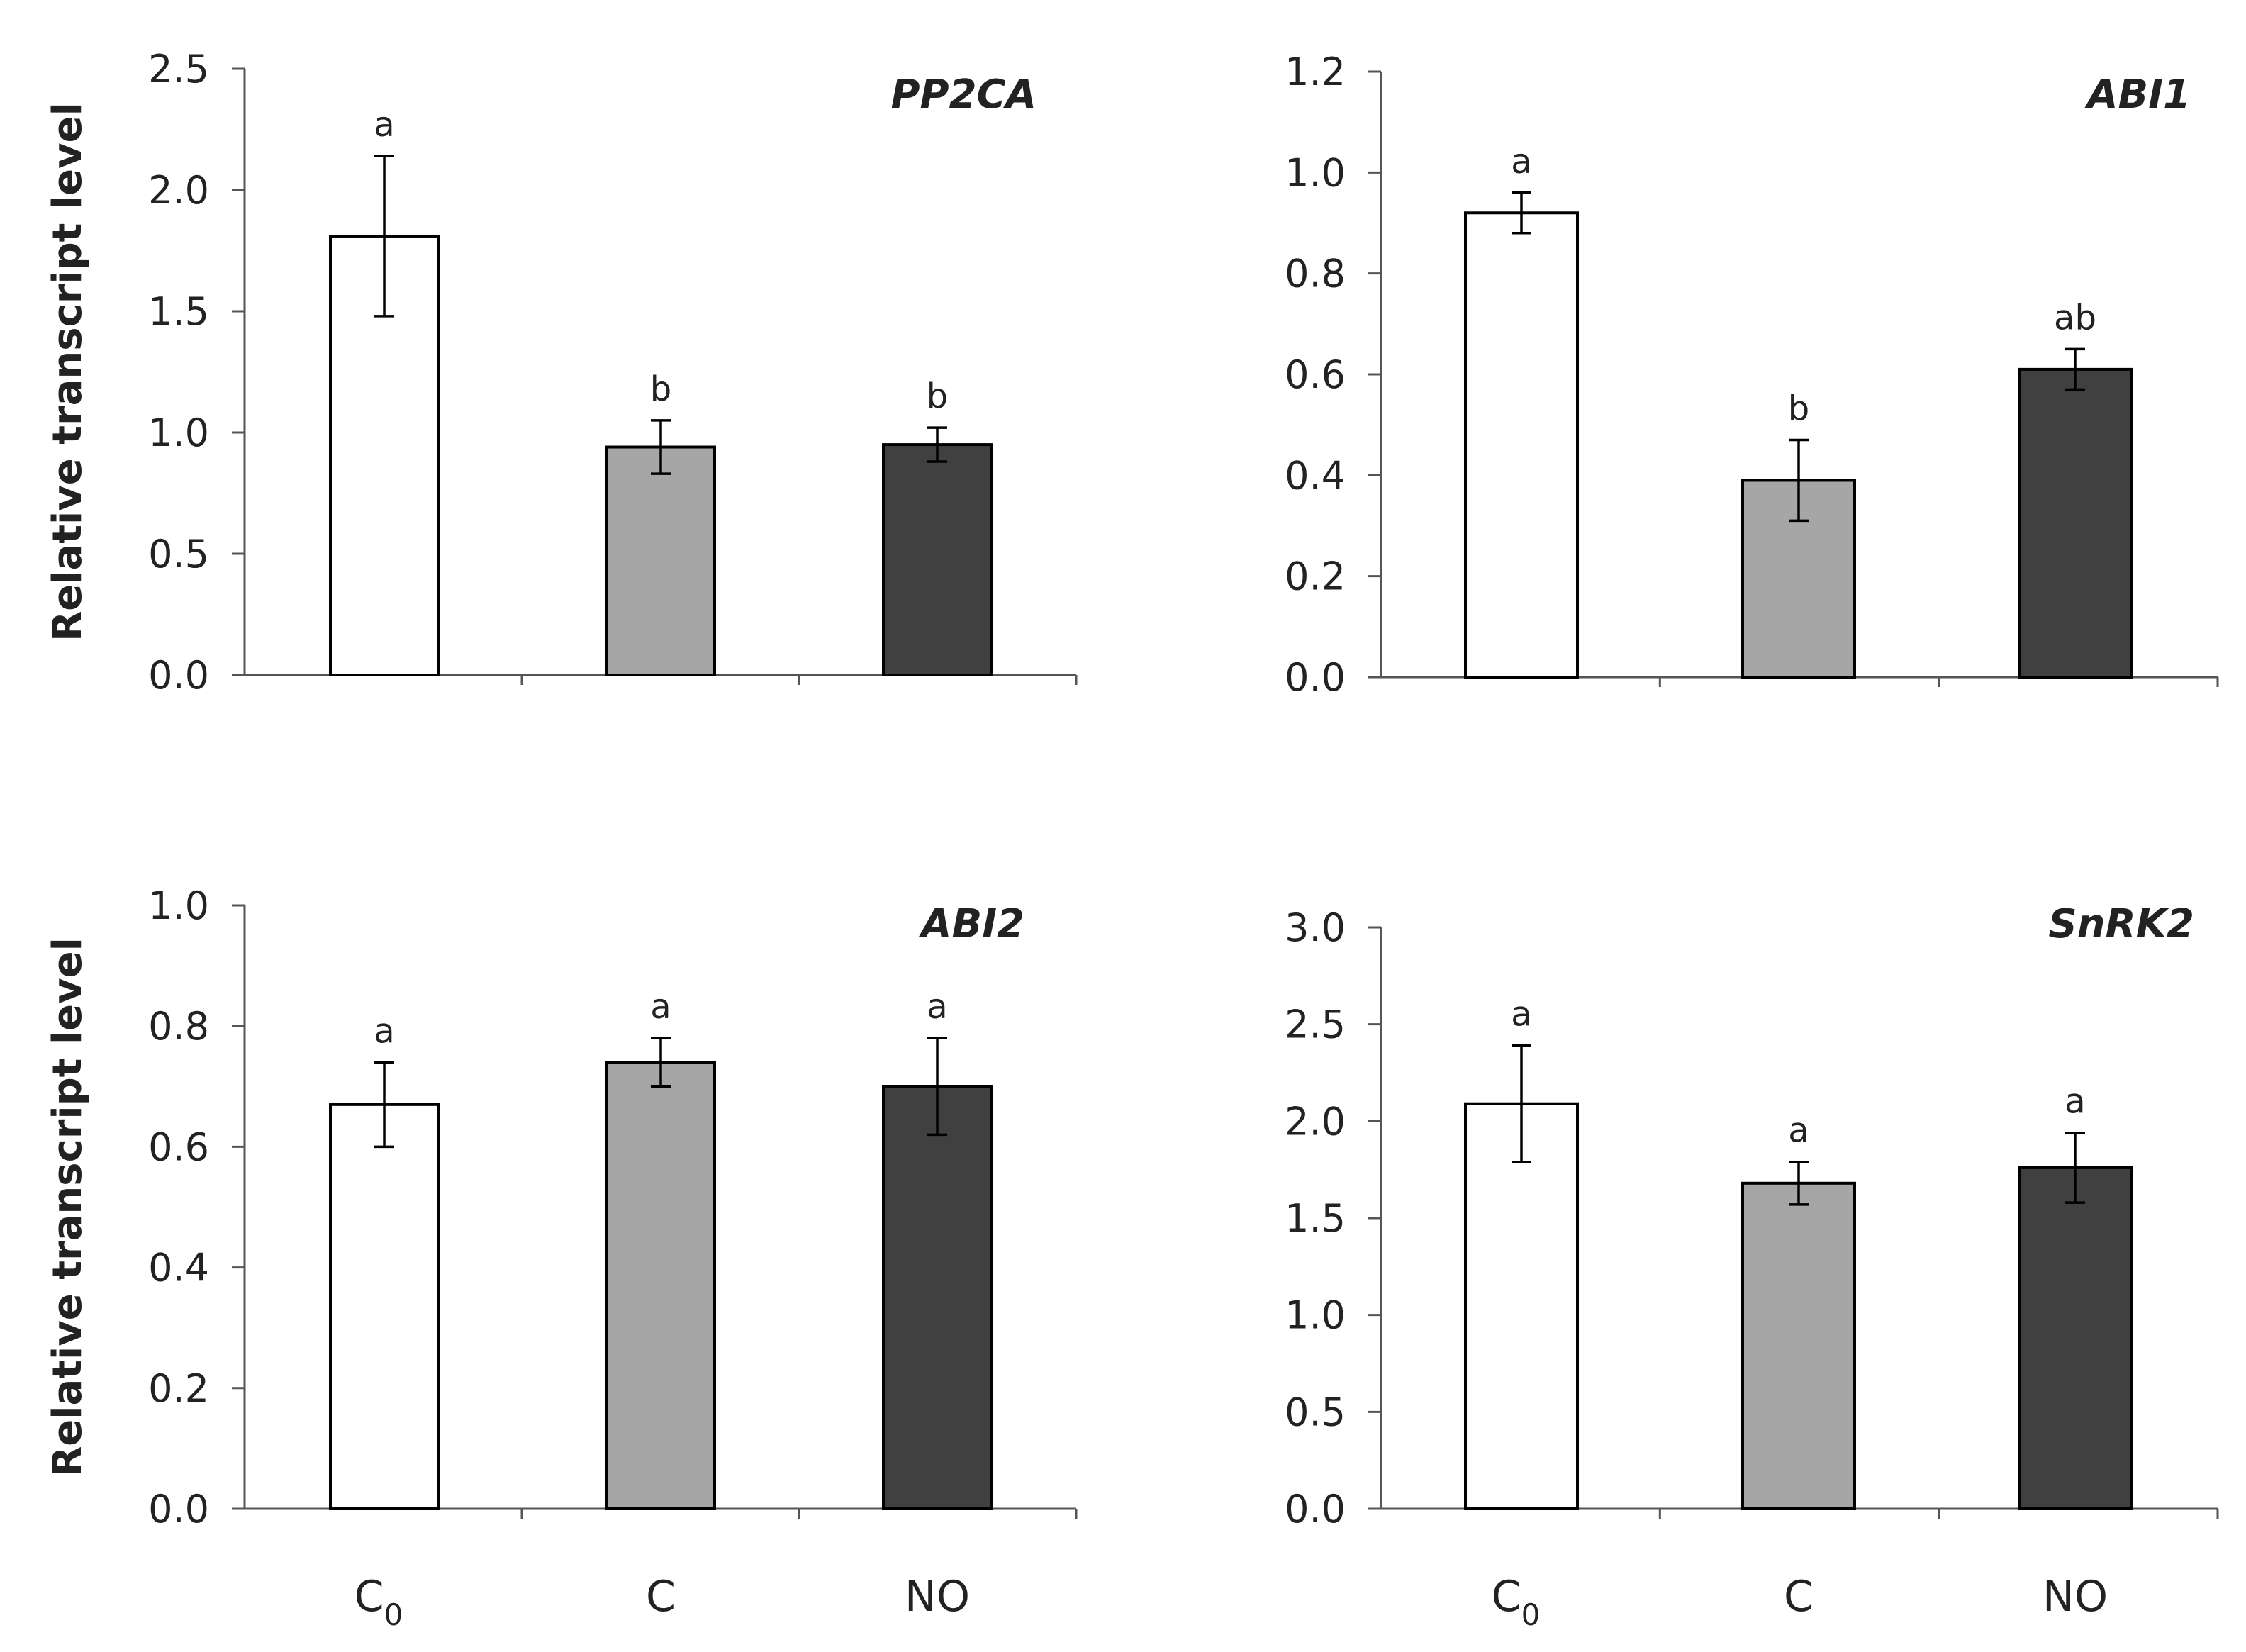  What do you see at coordinates (1315, 72) in the screenshot?
I see `y-tick-label: 1.2` at bounding box center [1315, 72].